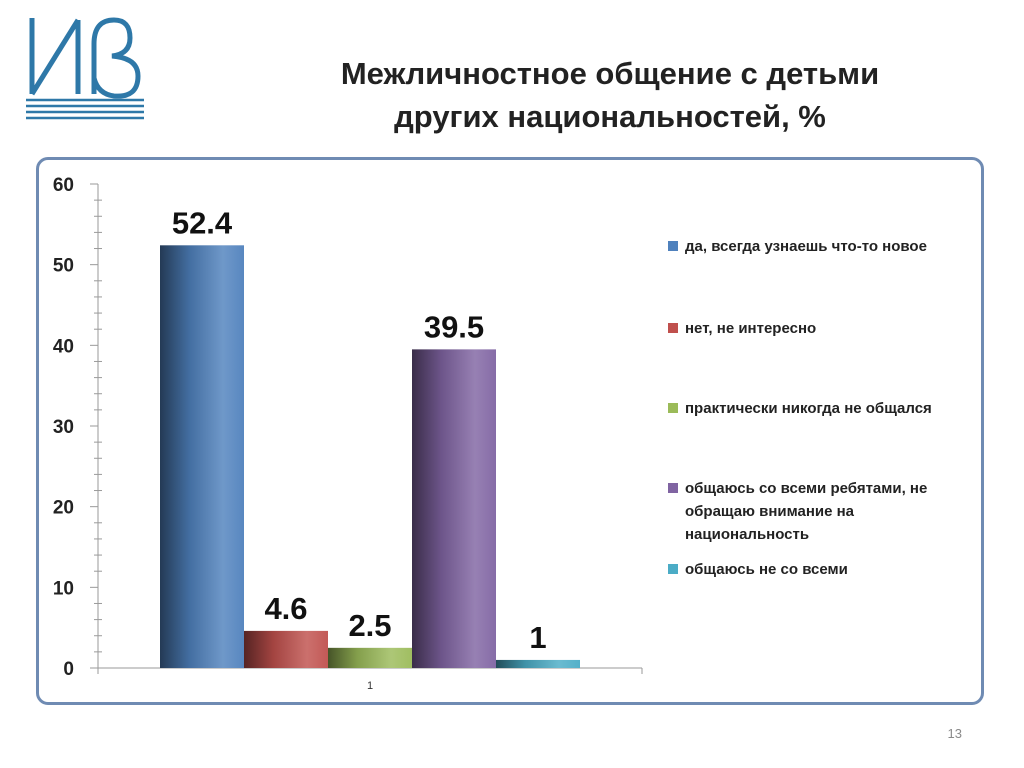 Image resolution: width=1024 pixels, height=768 pixels. I want to click on legend-item: да, всегда узнаешь что-то новое, so click(823, 246).